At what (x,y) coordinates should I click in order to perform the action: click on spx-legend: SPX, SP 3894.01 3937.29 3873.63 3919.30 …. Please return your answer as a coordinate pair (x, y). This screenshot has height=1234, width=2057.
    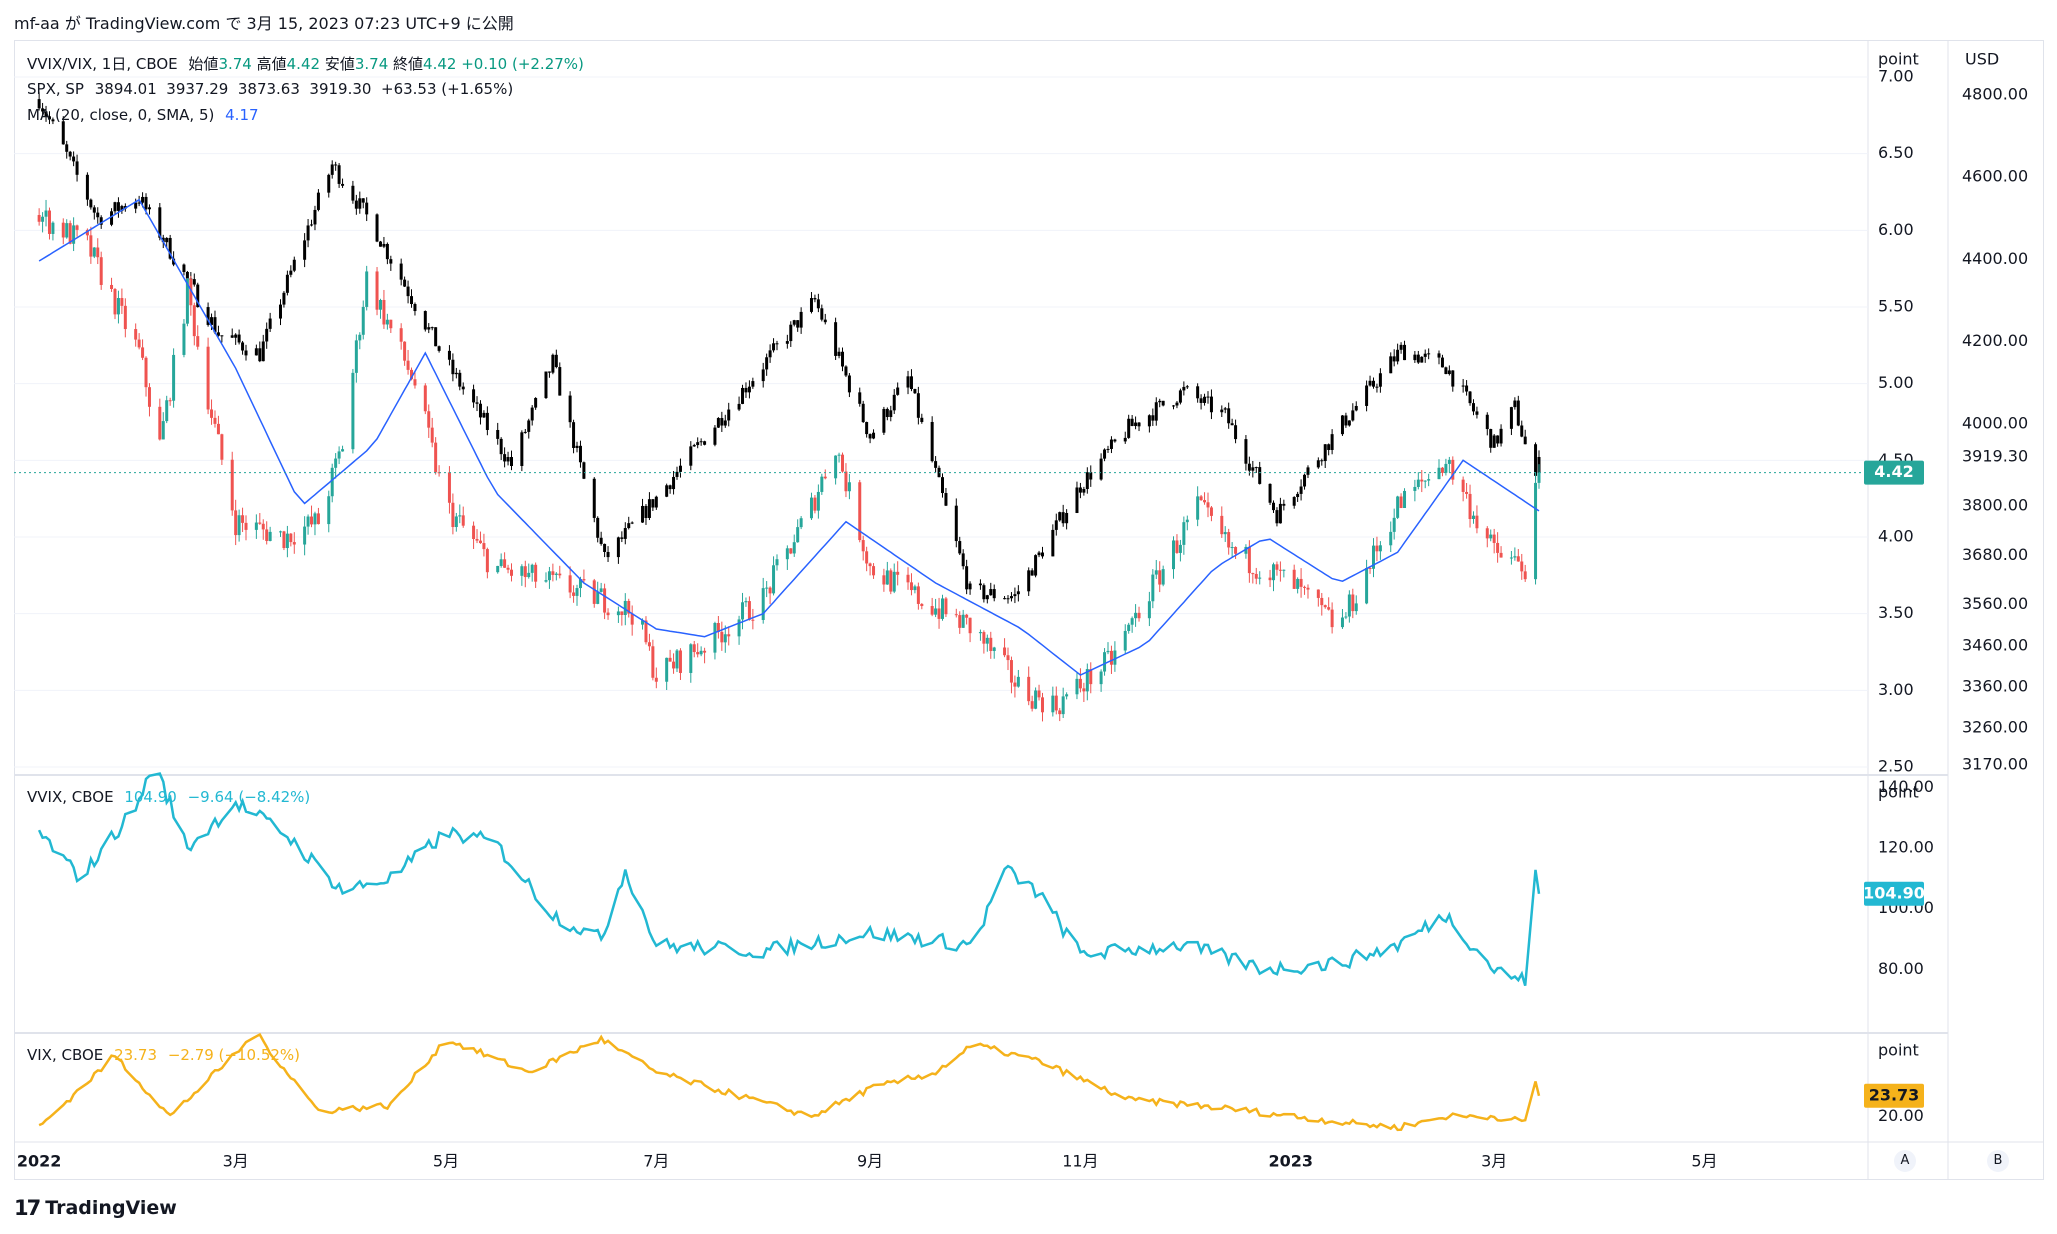
    Looking at the image, I should click on (270, 89).